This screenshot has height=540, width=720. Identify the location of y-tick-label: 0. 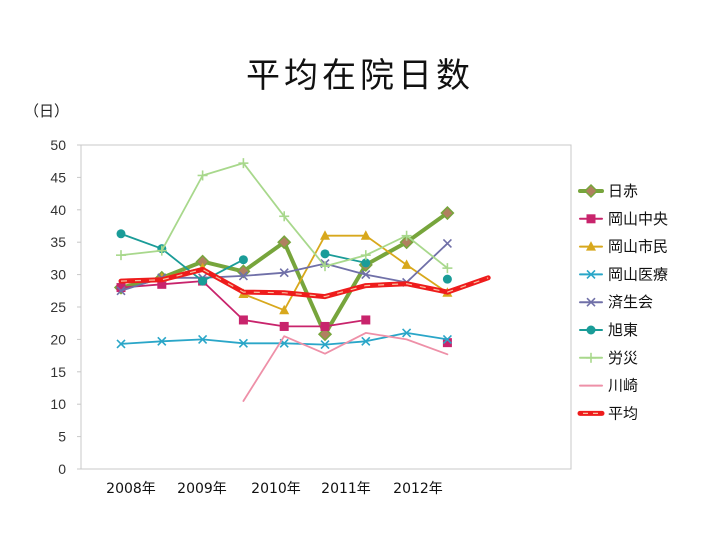
(62, 469).